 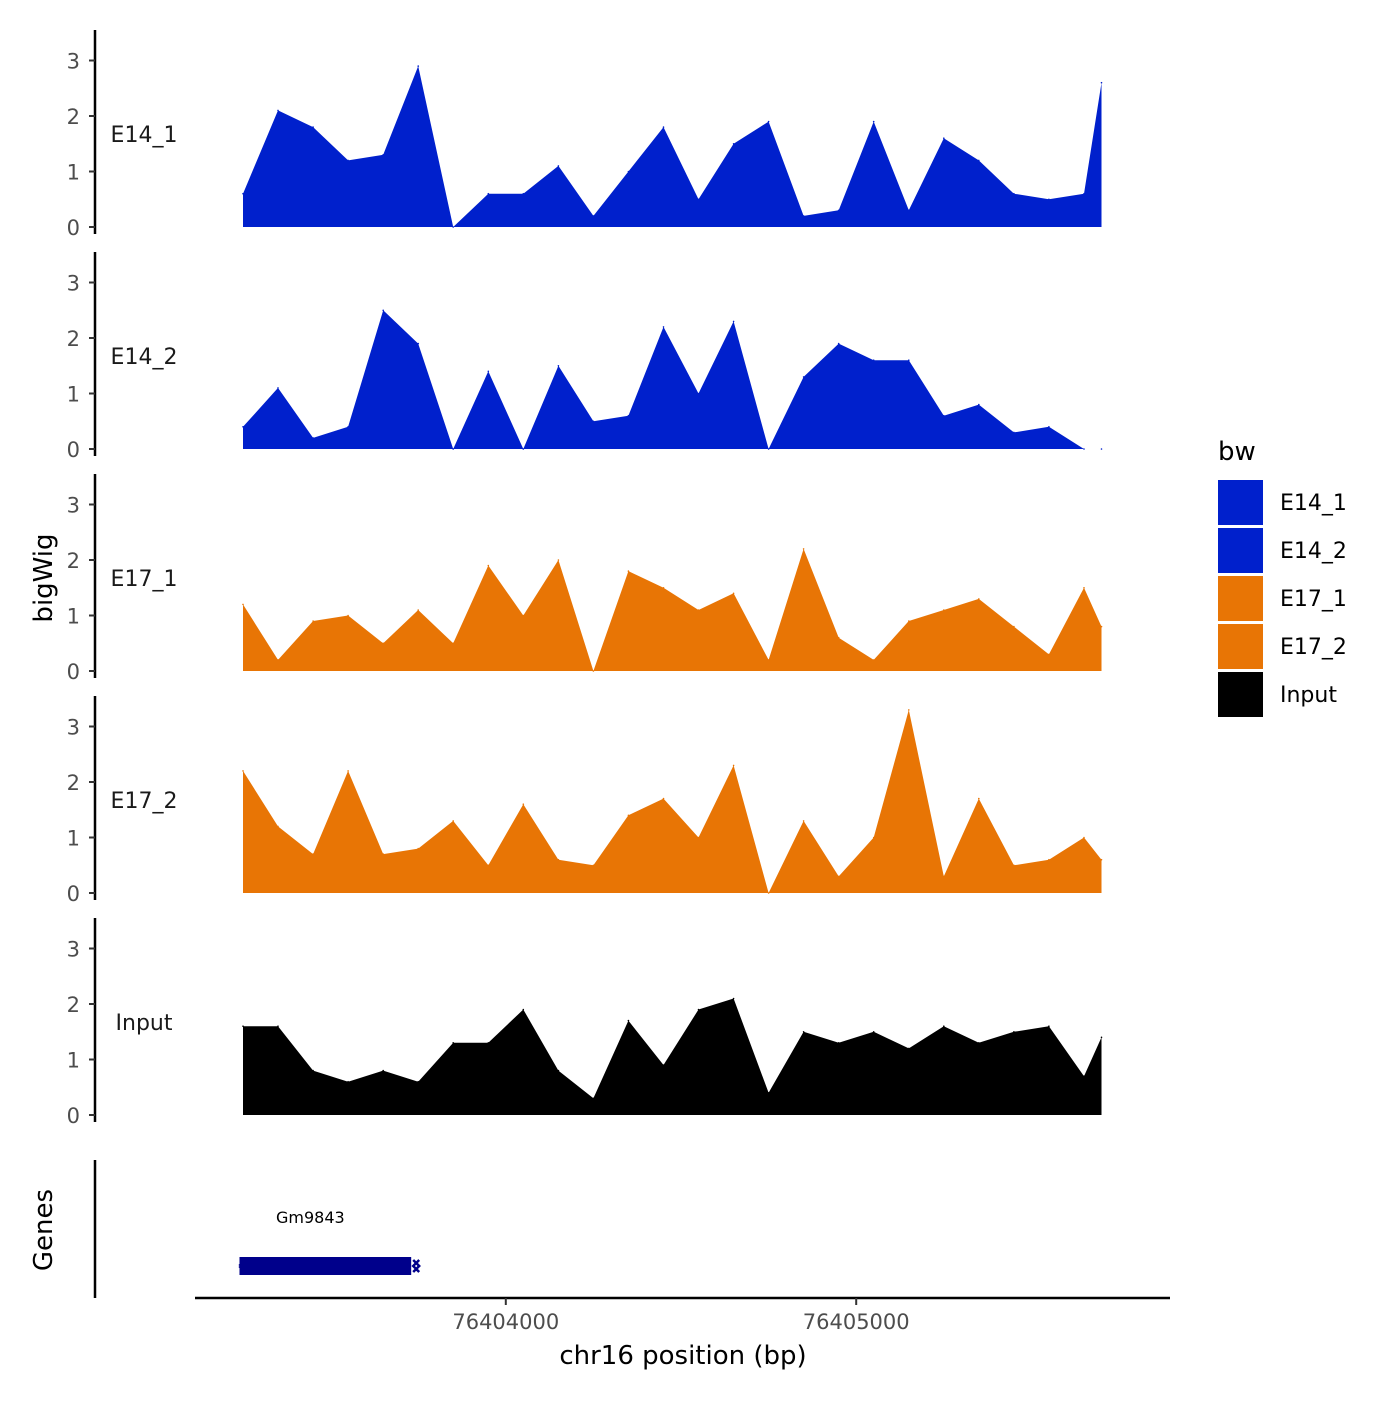 I want to click on legend-label-E14_2: E14_2, so click(x=1313, y=551).